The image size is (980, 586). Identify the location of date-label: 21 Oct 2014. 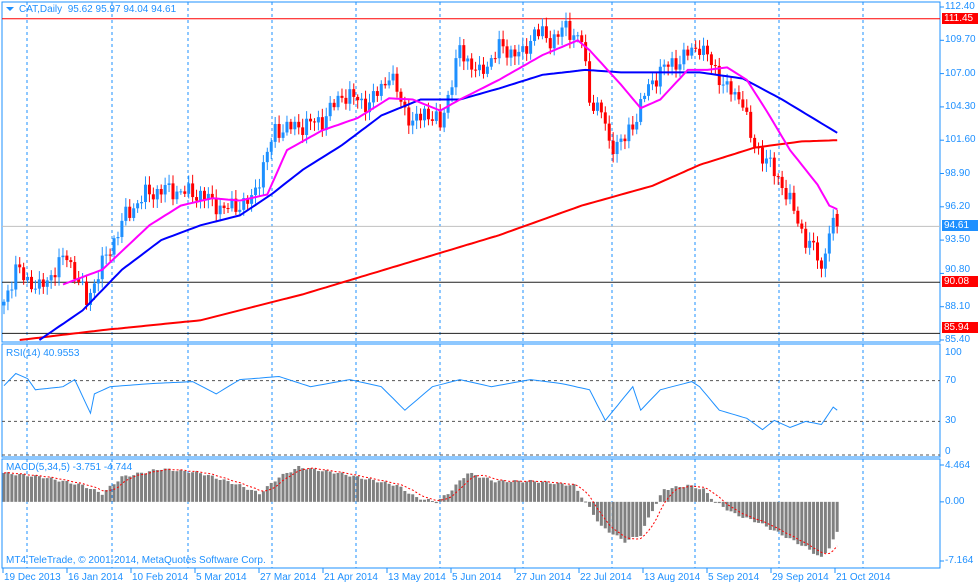
(863, 577).